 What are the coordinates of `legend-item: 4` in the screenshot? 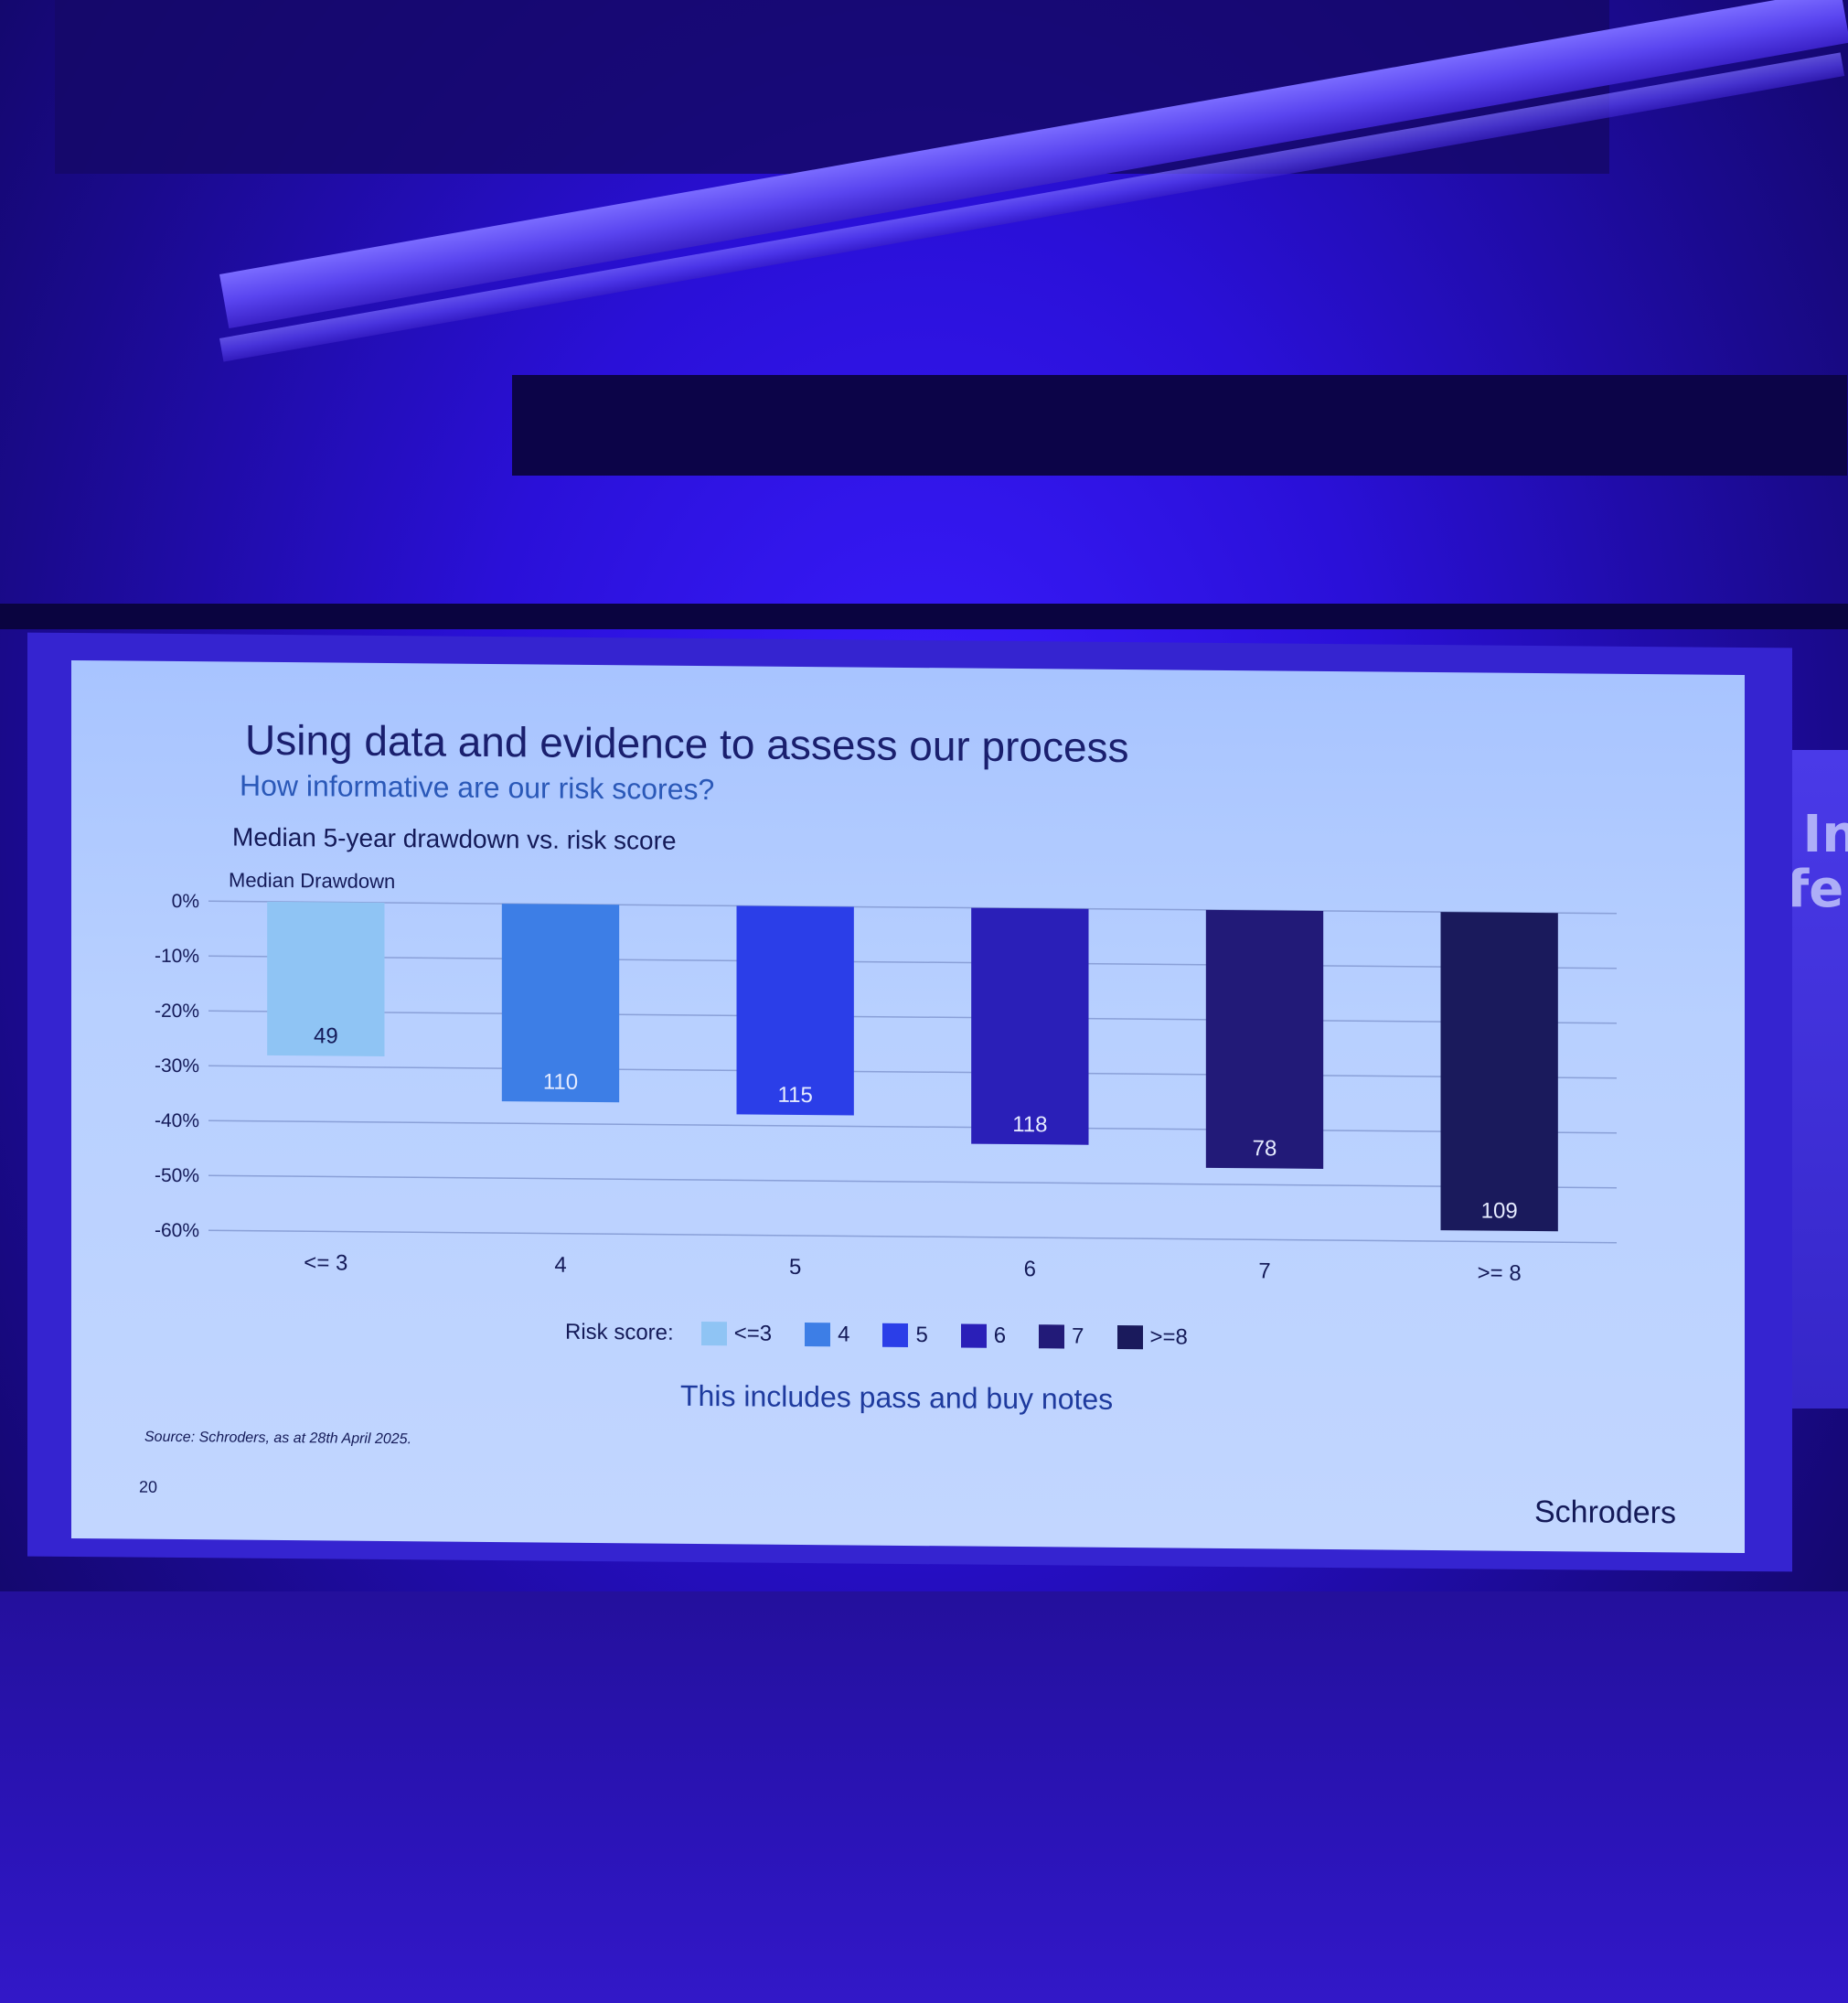 It's located at (827, 1334).